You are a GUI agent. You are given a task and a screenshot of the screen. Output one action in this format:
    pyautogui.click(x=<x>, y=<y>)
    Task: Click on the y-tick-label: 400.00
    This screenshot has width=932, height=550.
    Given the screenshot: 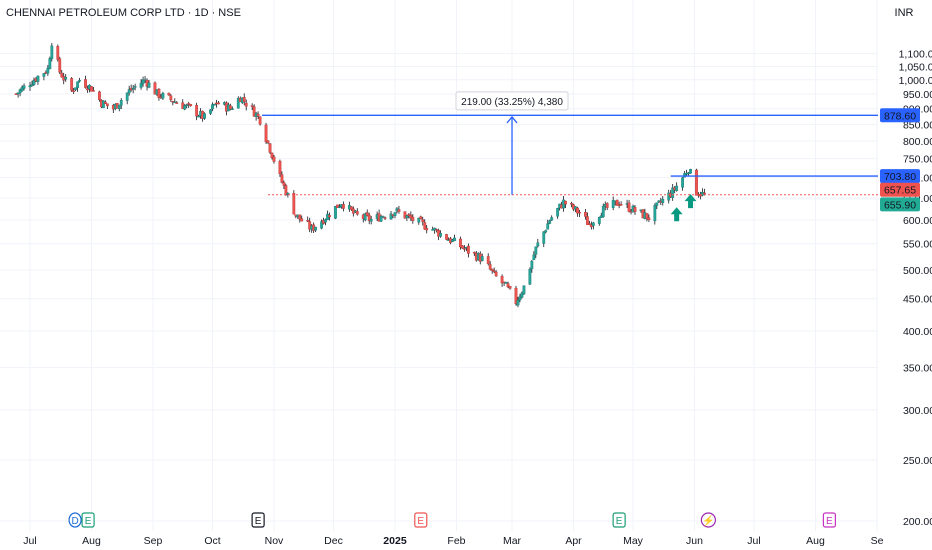 What is the action you would take?
    pyautogui.click(x=917, y=332)
    